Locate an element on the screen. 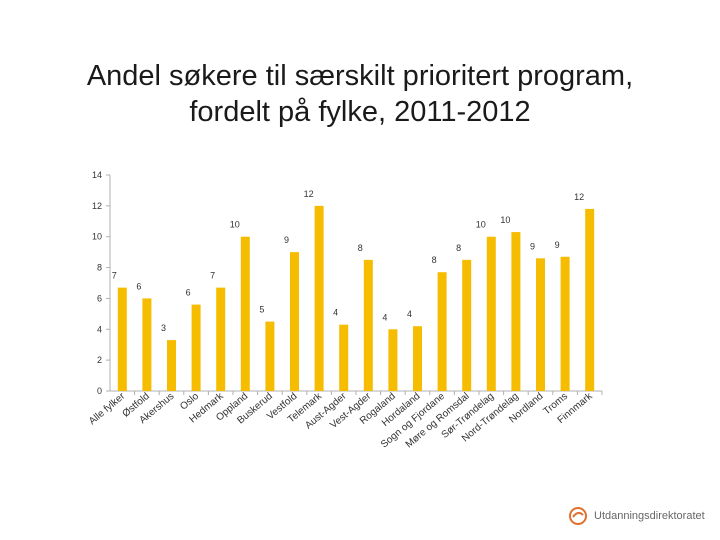 The height and width of the screenshot is (540, 720). data-label: 5 is located at coordinates (261, 310).